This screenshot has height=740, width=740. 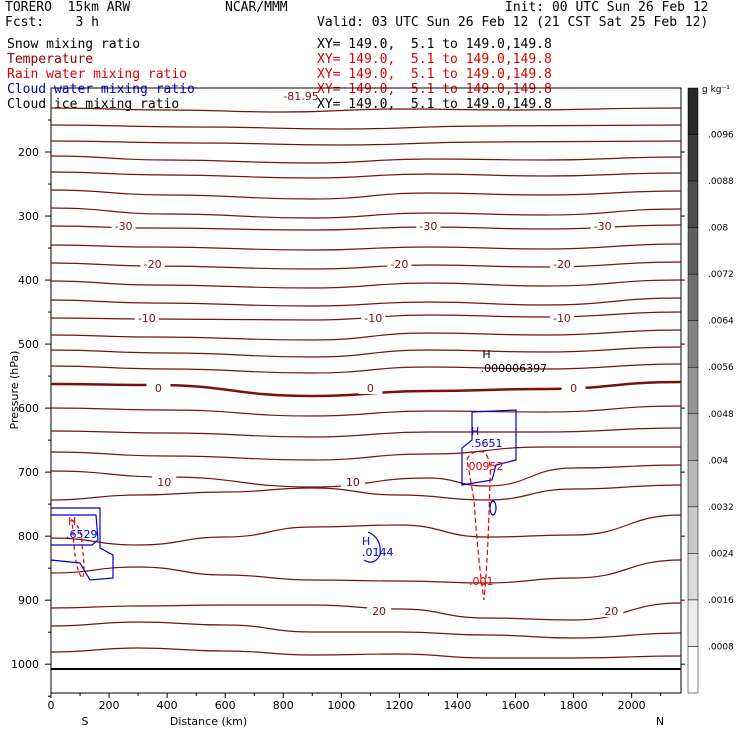 What do you see at coordinates (68, 7) in the screenshot?
I see `model-name: TORERO 15km ARW` at bounding box center [68, 7].